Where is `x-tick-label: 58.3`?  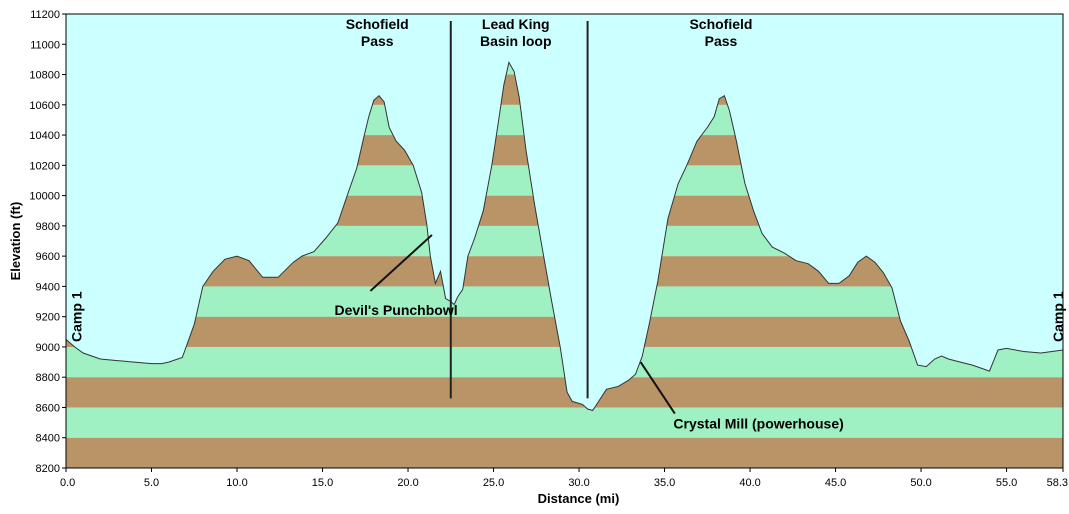 x-tick-label: 58.3 is located at coordinates (1057, 483).